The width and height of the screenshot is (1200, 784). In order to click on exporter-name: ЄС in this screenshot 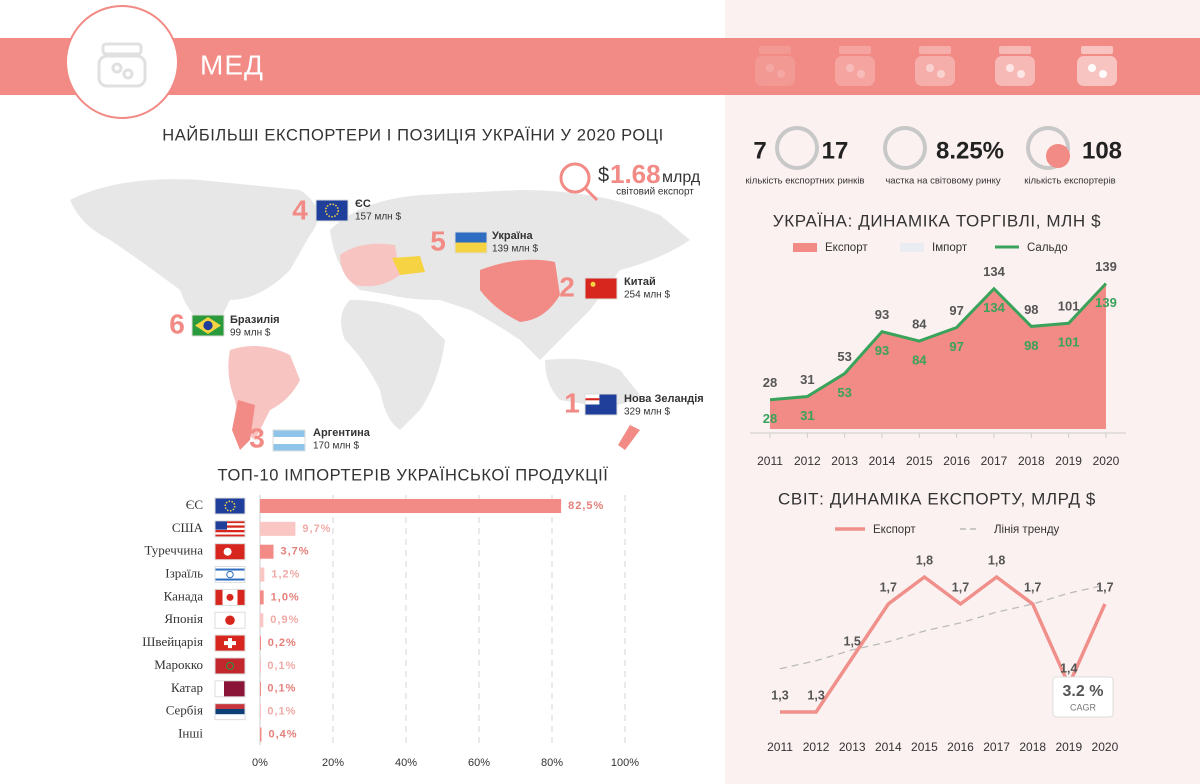, I will do `click(363, 204)`.